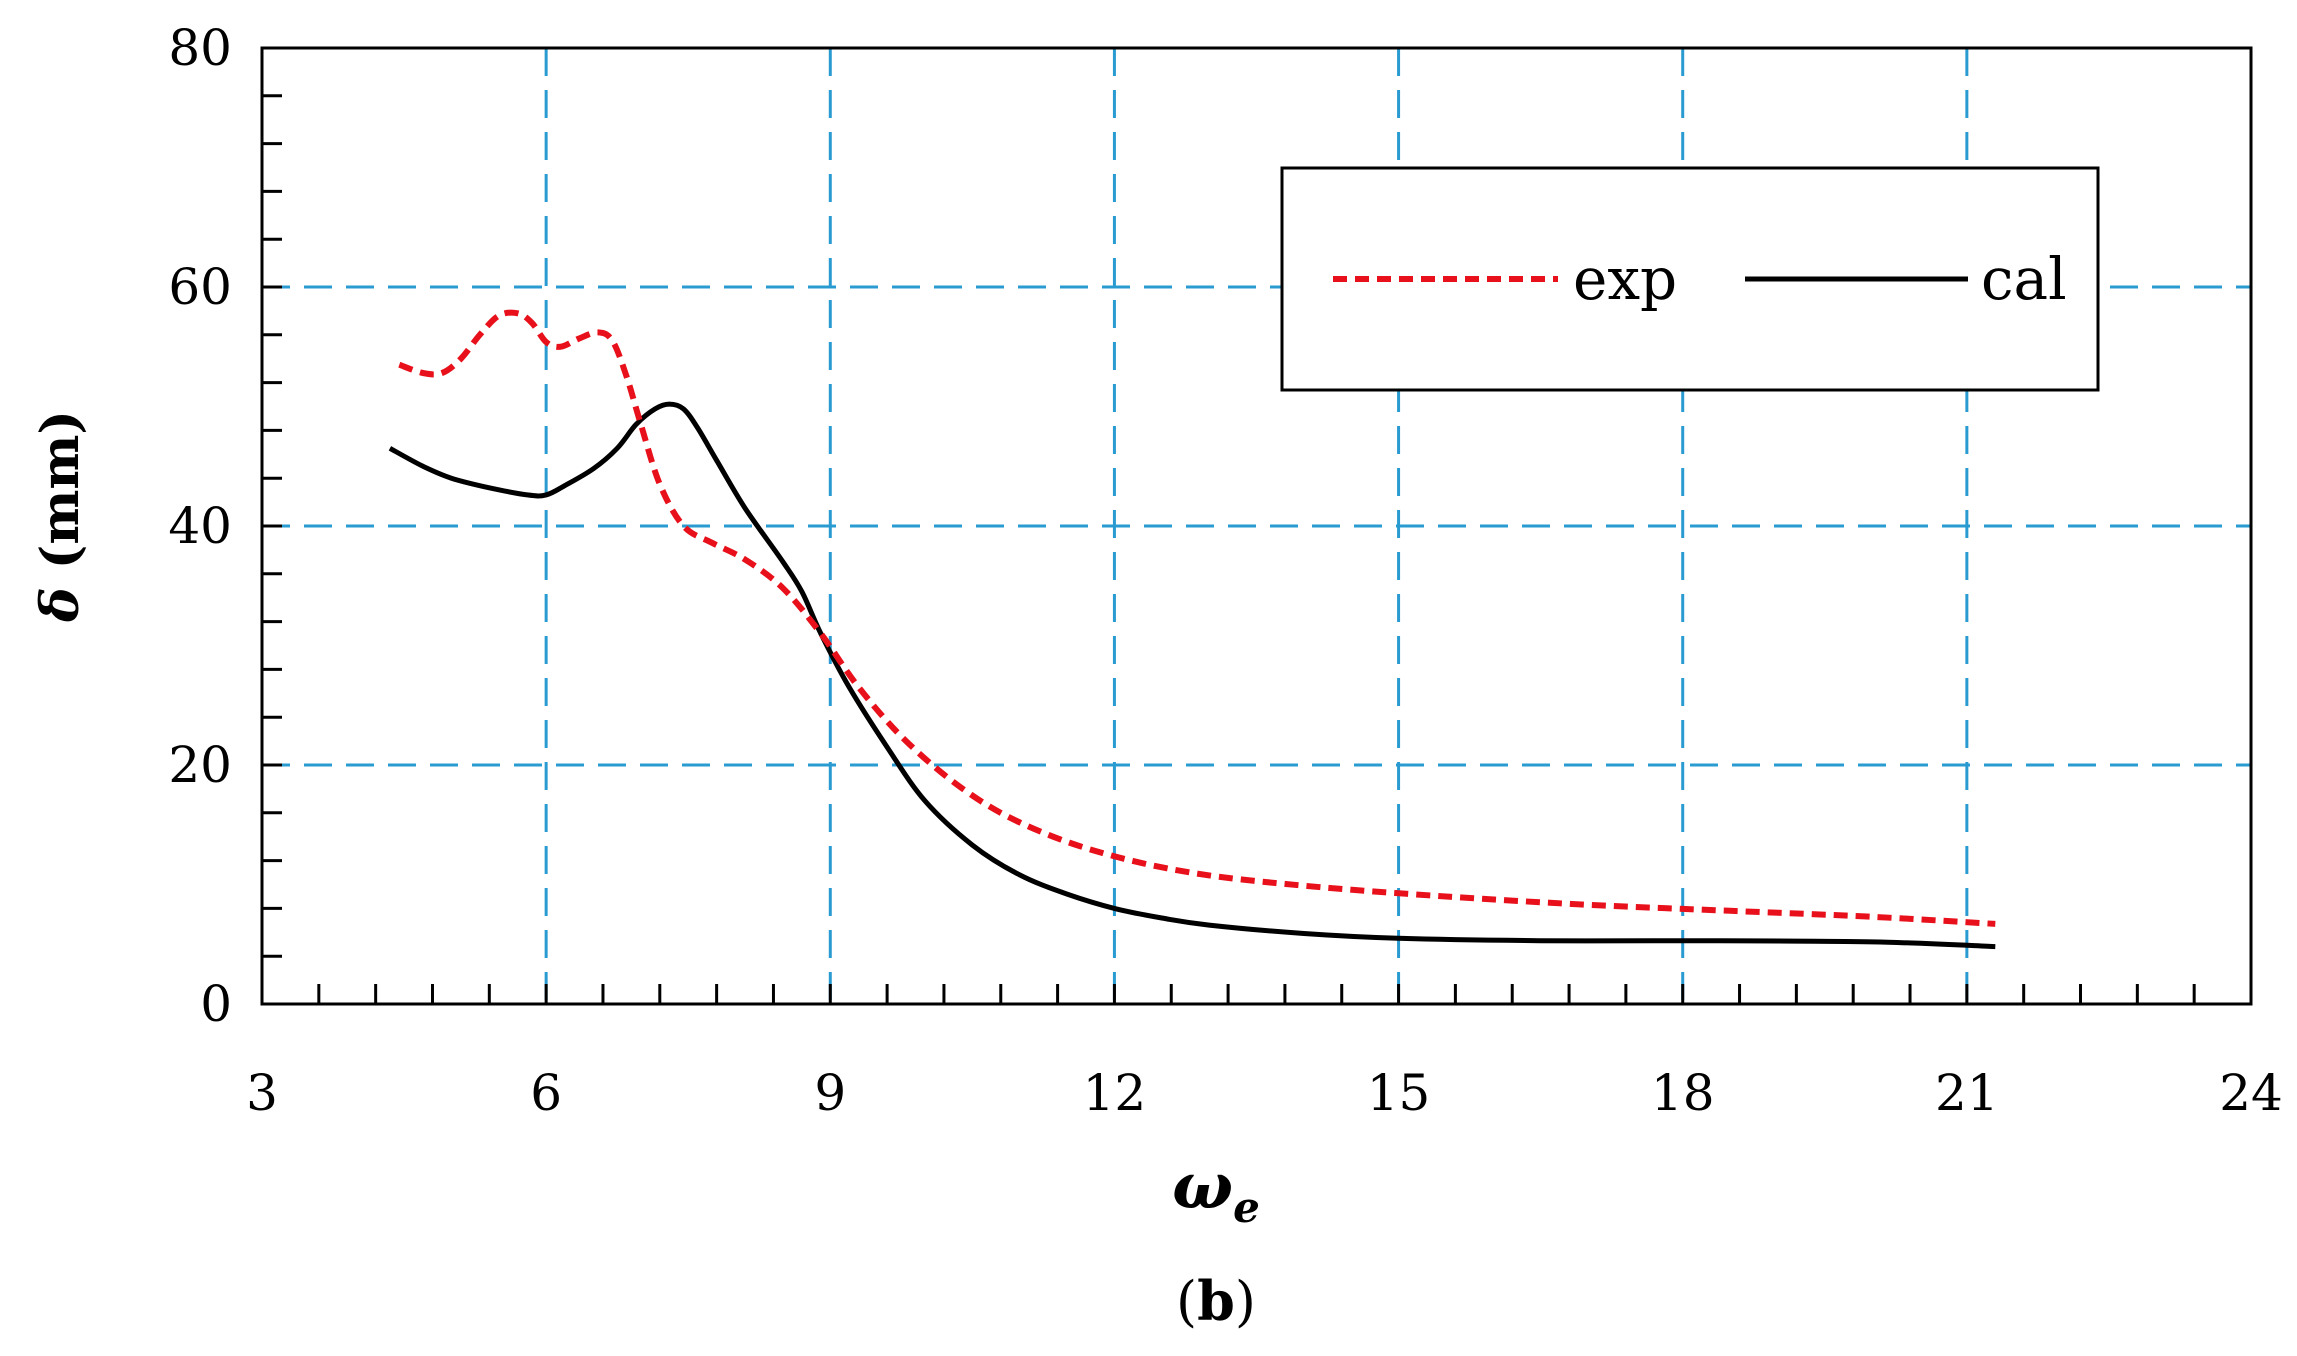 The height and width of the screenshot is (1356, 2297). Describe the element at coordinates (1399, 1093) in the screenshot. I see `x-tick-label-15: 15` at that location.